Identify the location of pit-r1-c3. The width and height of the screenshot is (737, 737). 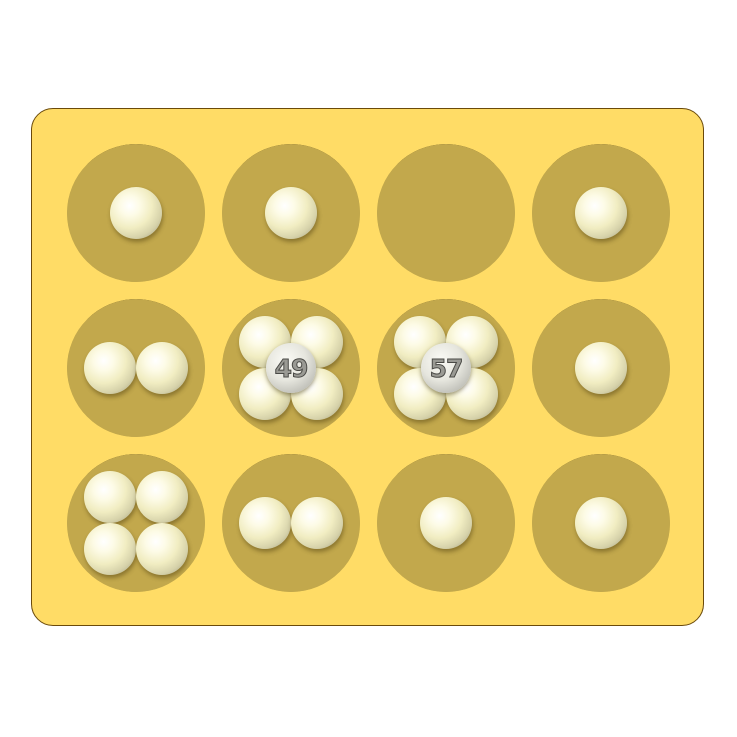
(601, 368).